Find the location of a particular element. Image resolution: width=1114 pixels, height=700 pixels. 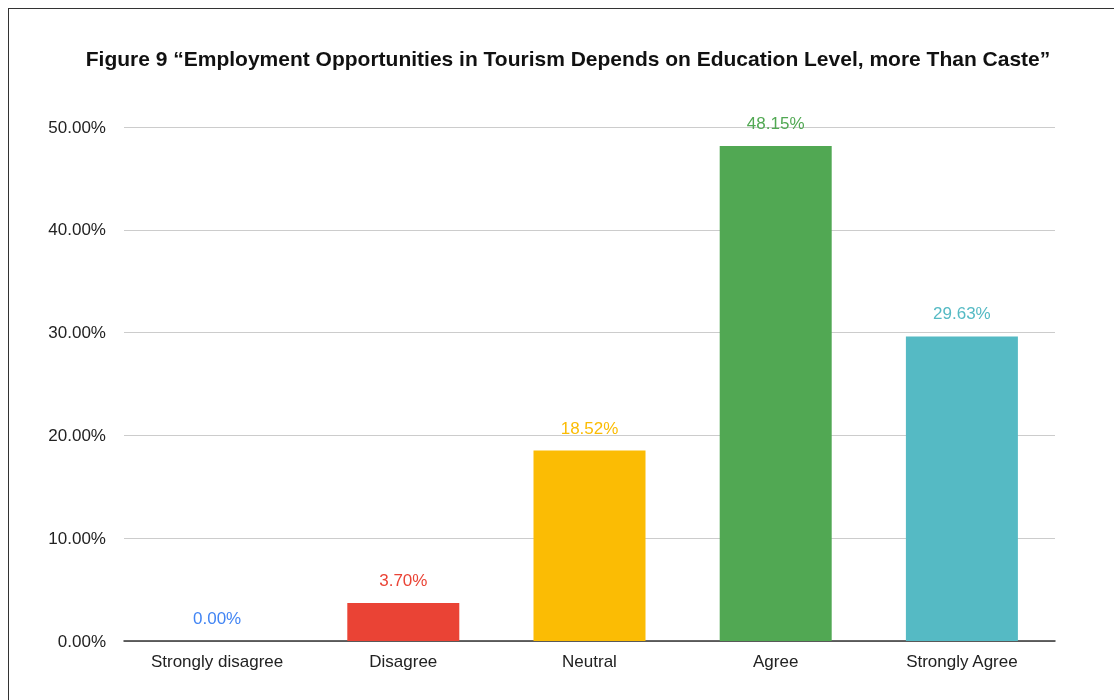

data-label: 18.52% is located at coordinates (589, 428).